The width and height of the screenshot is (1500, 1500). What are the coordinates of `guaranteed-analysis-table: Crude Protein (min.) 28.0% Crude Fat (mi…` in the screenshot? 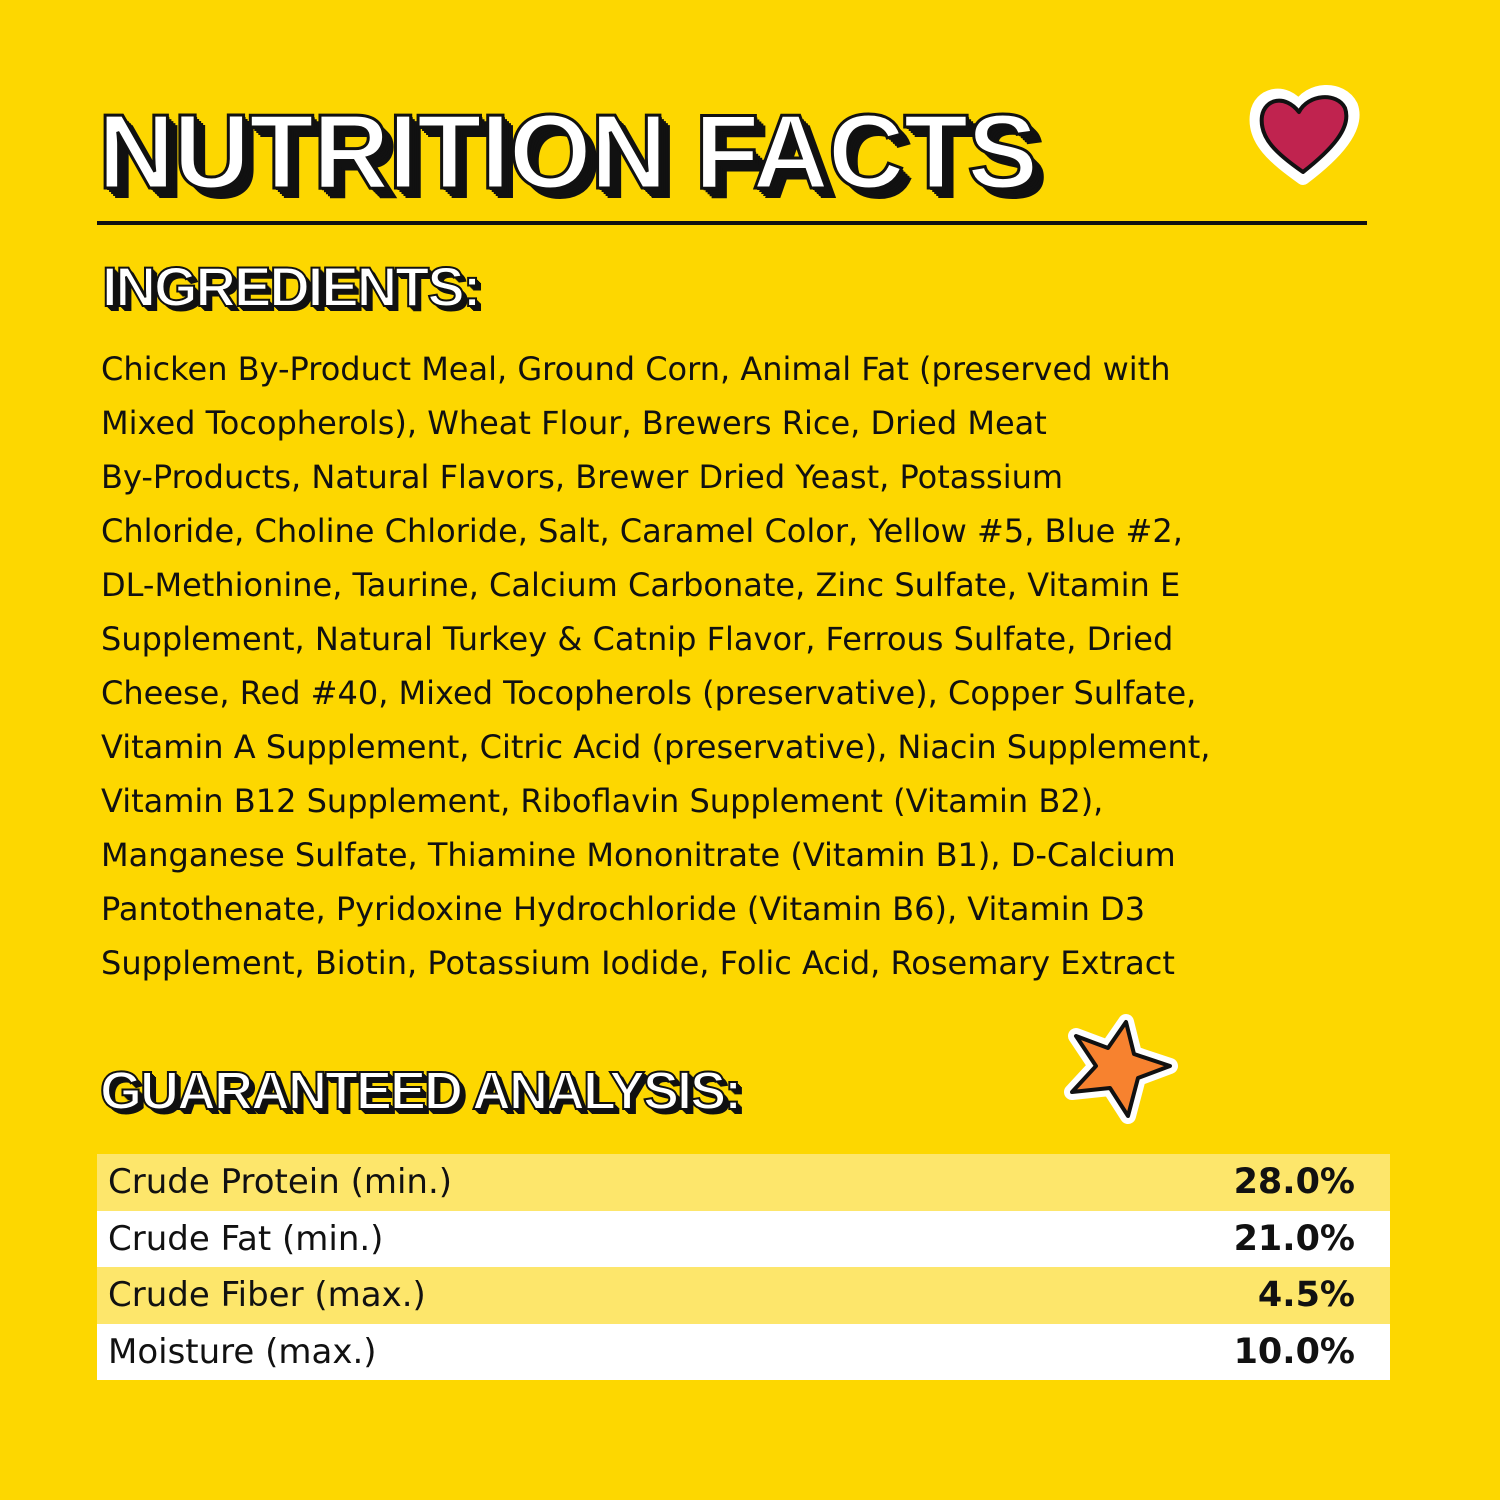 It's located at (743, 1267).